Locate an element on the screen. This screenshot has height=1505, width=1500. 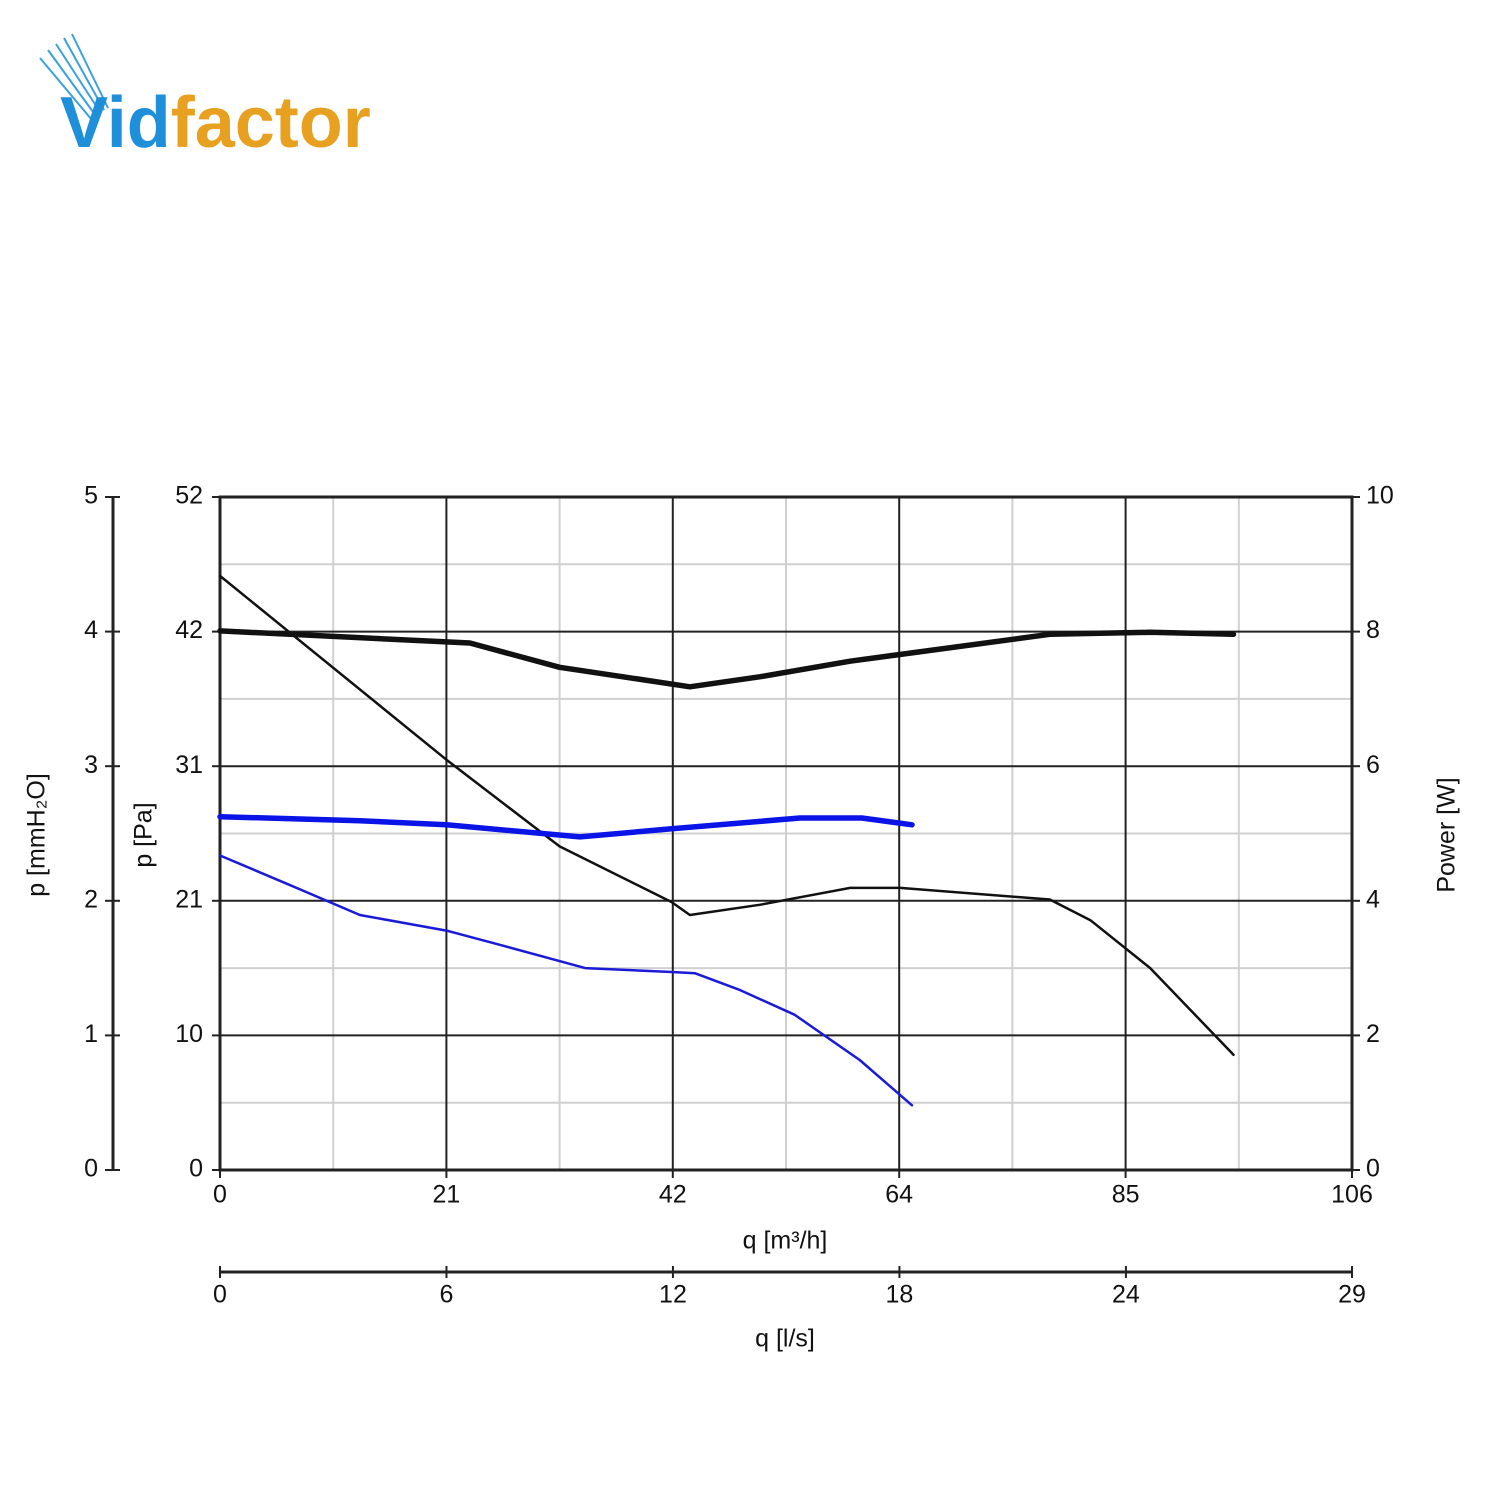
y-tick-label: 0 is located at coordinates (196, 1169).